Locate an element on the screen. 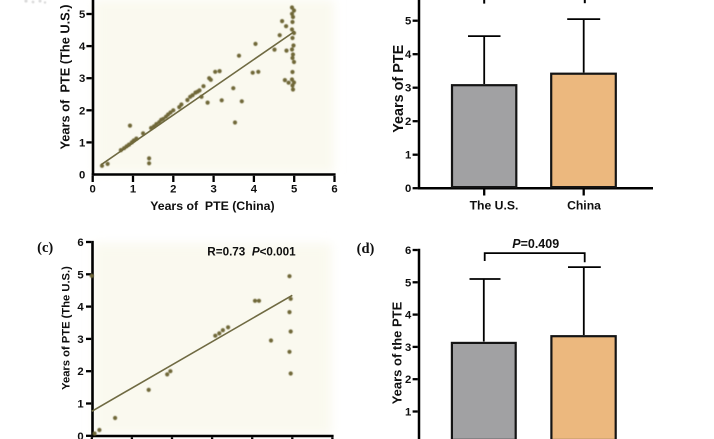 The image size is (714, 439). svg-text: P=0.409 is located at coordinates (535, 244).